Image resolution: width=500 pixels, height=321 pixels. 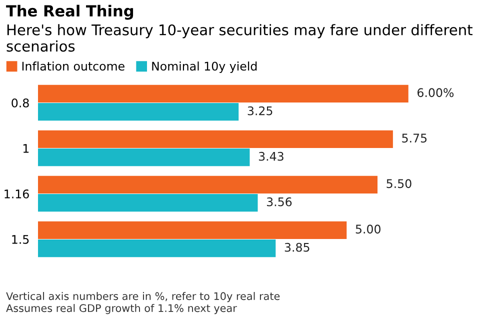 What do you see at coordinates (399, 183) in the screenshot?
I see `data-label: 5.50` at bounding box center [399, 183].